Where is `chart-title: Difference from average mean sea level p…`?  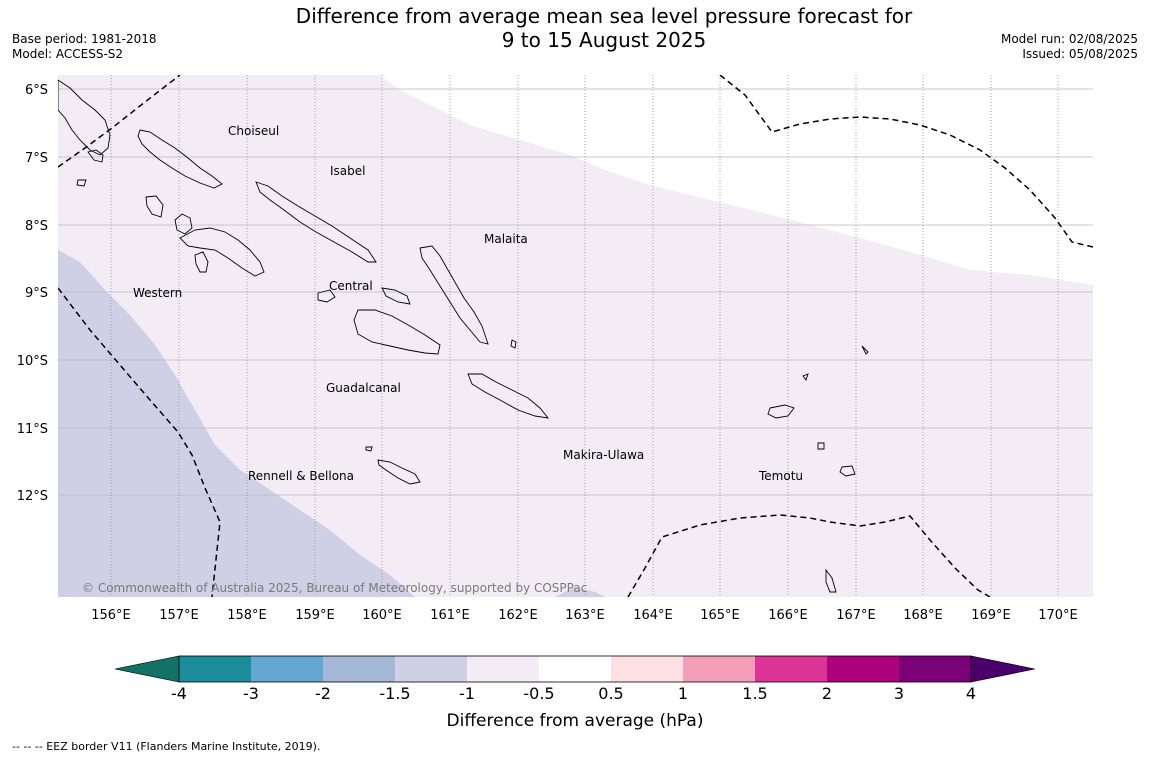 chart-title: Difference from average mean sea level p… is located at coordinates (575, 28).